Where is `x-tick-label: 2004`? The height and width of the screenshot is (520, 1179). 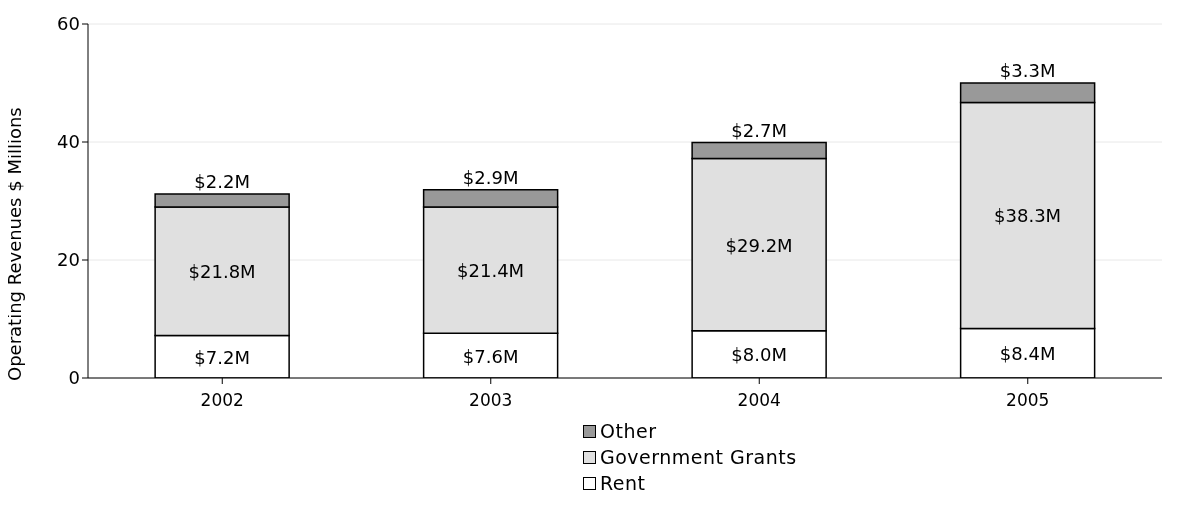 x-tick-label: 2004 is located at coordinates (759, 400).